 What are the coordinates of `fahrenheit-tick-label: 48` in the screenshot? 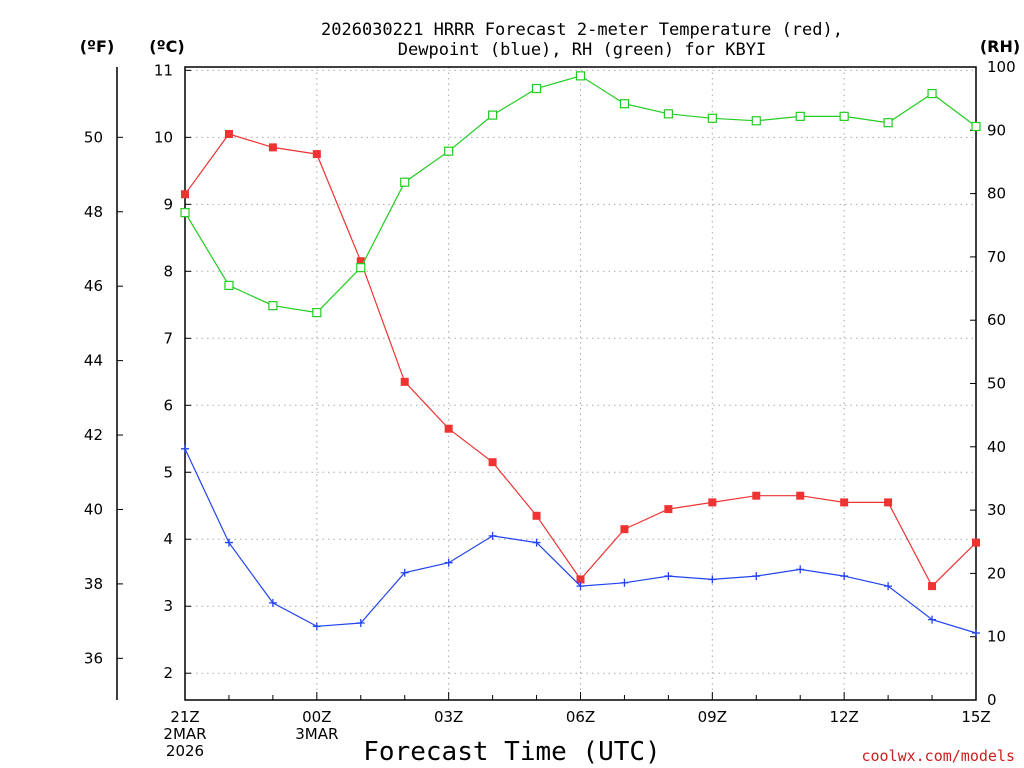 It's located at (93, 212).